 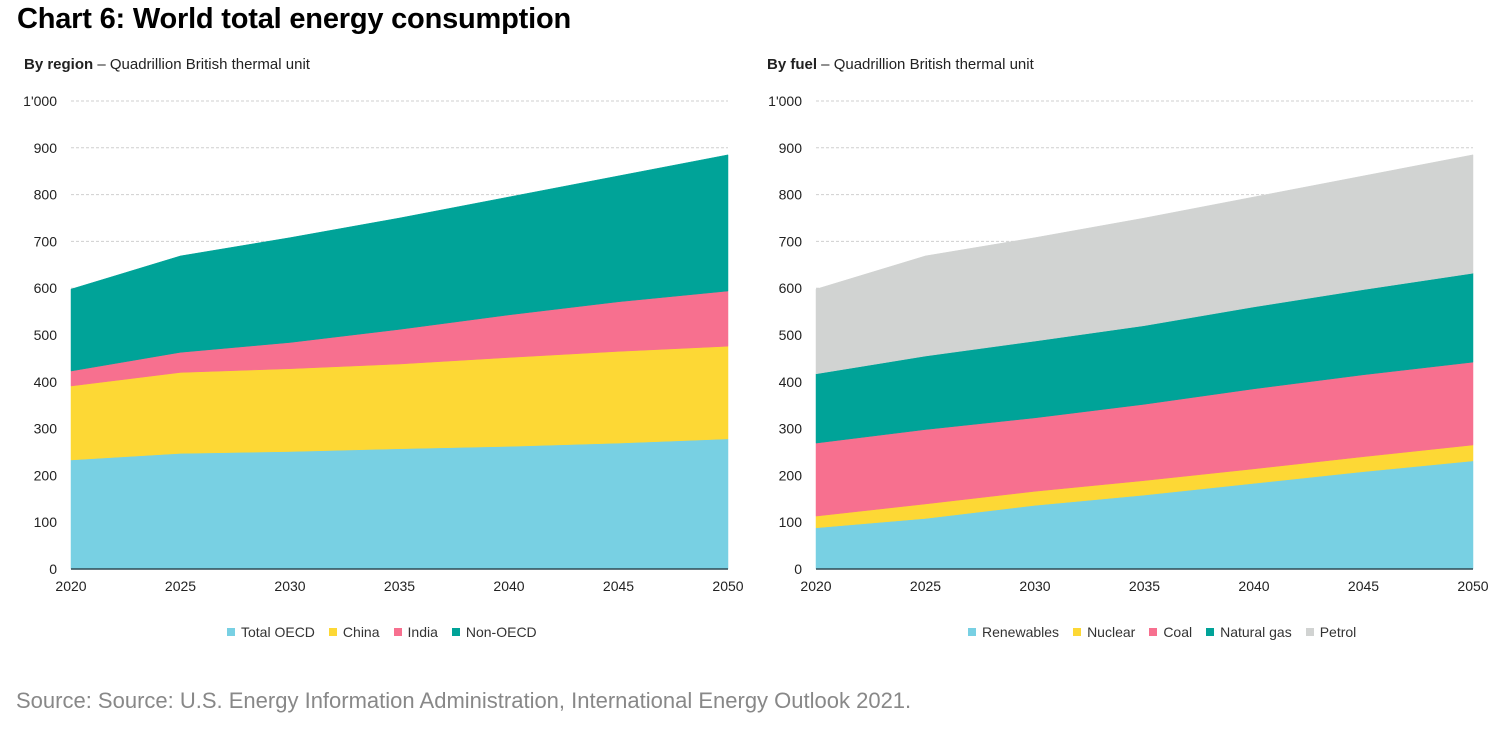 What do you see at coordinates (925, 64) in the screenshot?
I see `right-subtitle-rest: – Quadrillion British thermal unit` at bounding box center [925, 64].